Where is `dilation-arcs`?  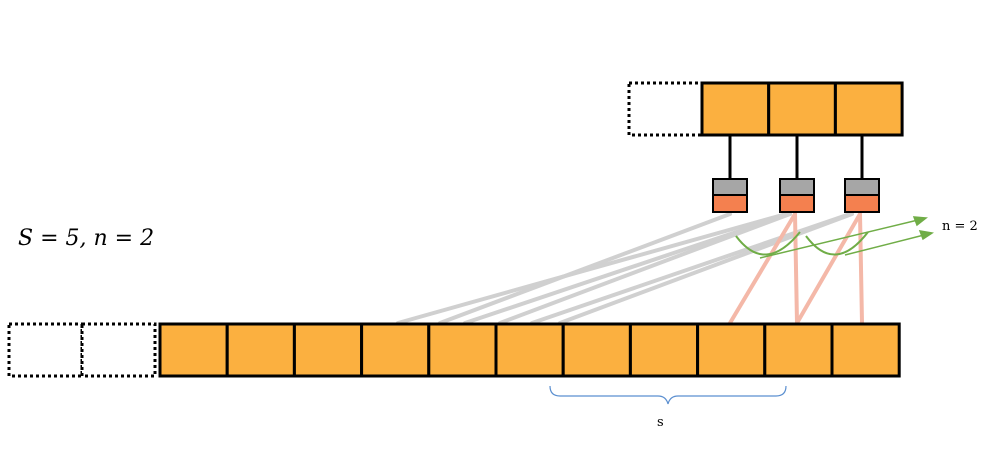 dilation-arcs is located at coordinates (802, 243).